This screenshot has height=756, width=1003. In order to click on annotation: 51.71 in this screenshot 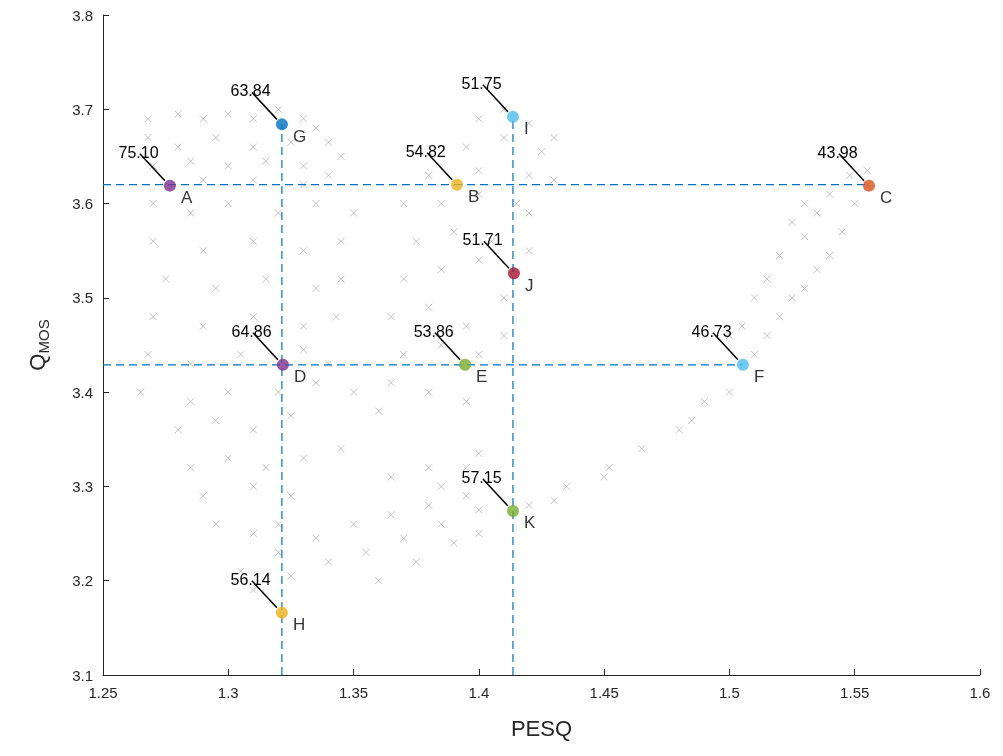, I will do `click(482, 240)`.